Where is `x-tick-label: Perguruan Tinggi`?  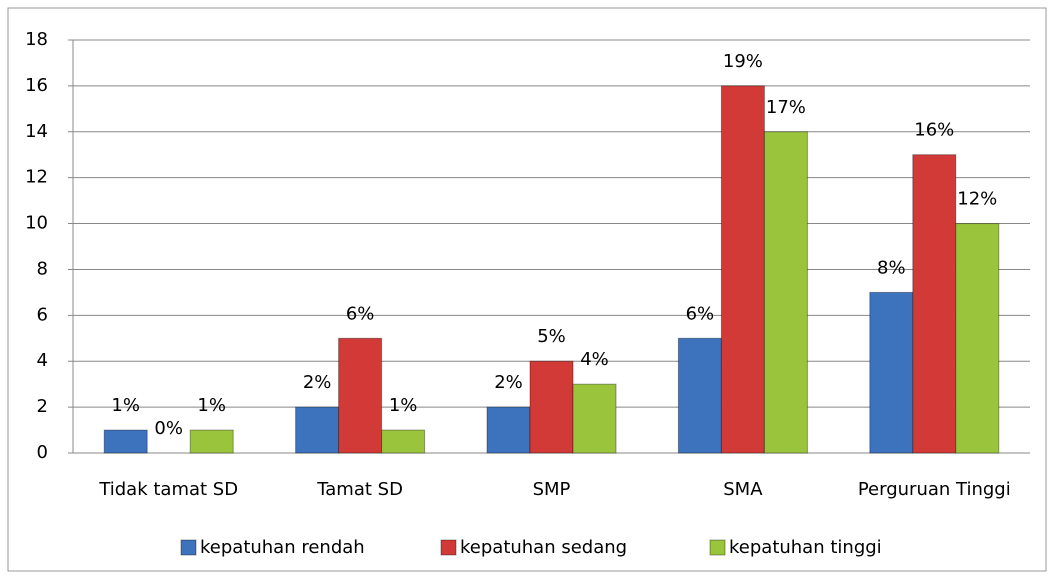
x-tick-label: Perguruan Tinggi is located at coordinates (934, 489).